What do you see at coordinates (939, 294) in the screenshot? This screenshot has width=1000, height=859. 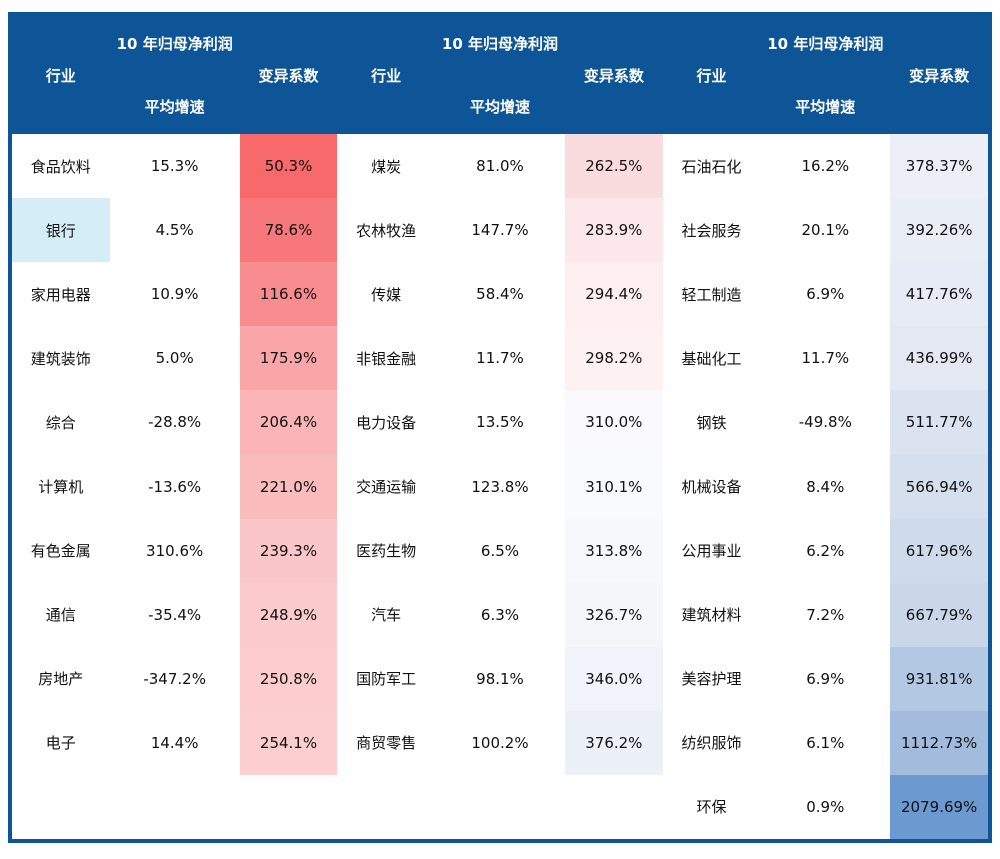 I see `cv-cell: 417.76%` at bounding box center [939, 294].